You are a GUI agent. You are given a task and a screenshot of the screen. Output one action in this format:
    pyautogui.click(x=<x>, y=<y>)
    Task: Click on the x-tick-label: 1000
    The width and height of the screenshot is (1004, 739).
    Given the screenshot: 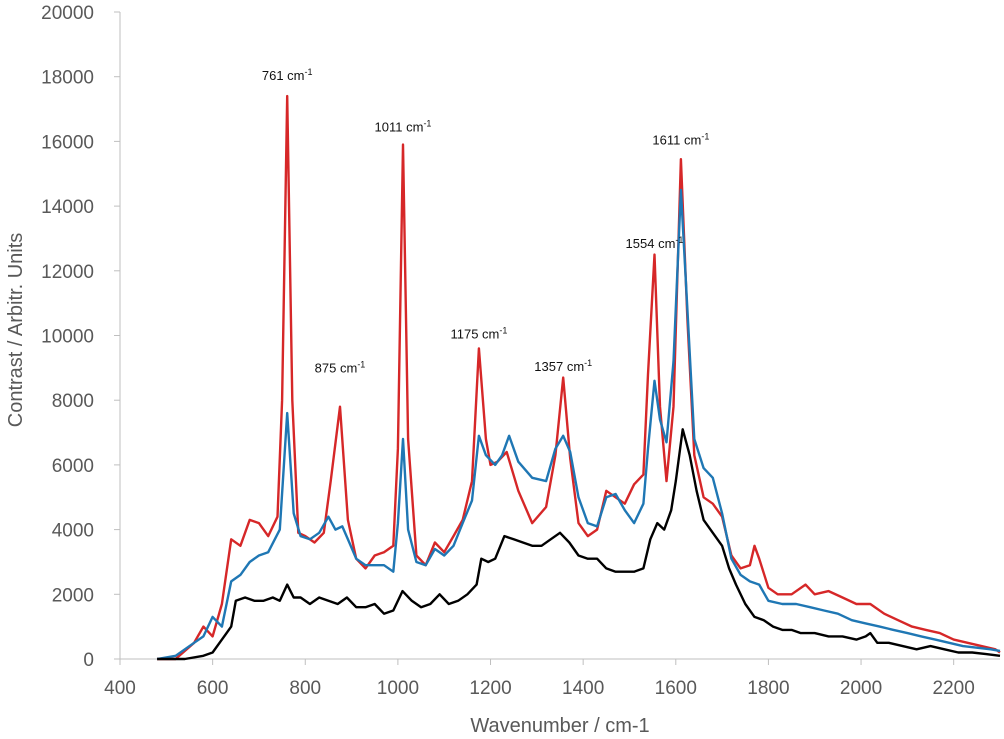 What is the action you would take?
    pyautogui.click(x=398, y=688)
    